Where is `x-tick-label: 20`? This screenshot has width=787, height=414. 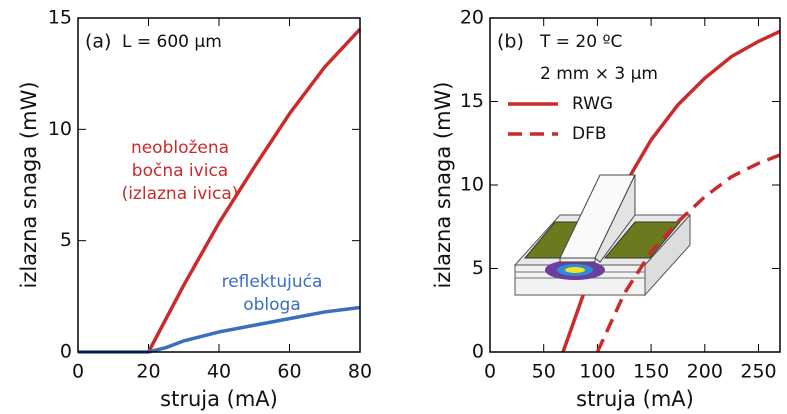
x-tick-label: 20 is located at coordinates (148, 372).